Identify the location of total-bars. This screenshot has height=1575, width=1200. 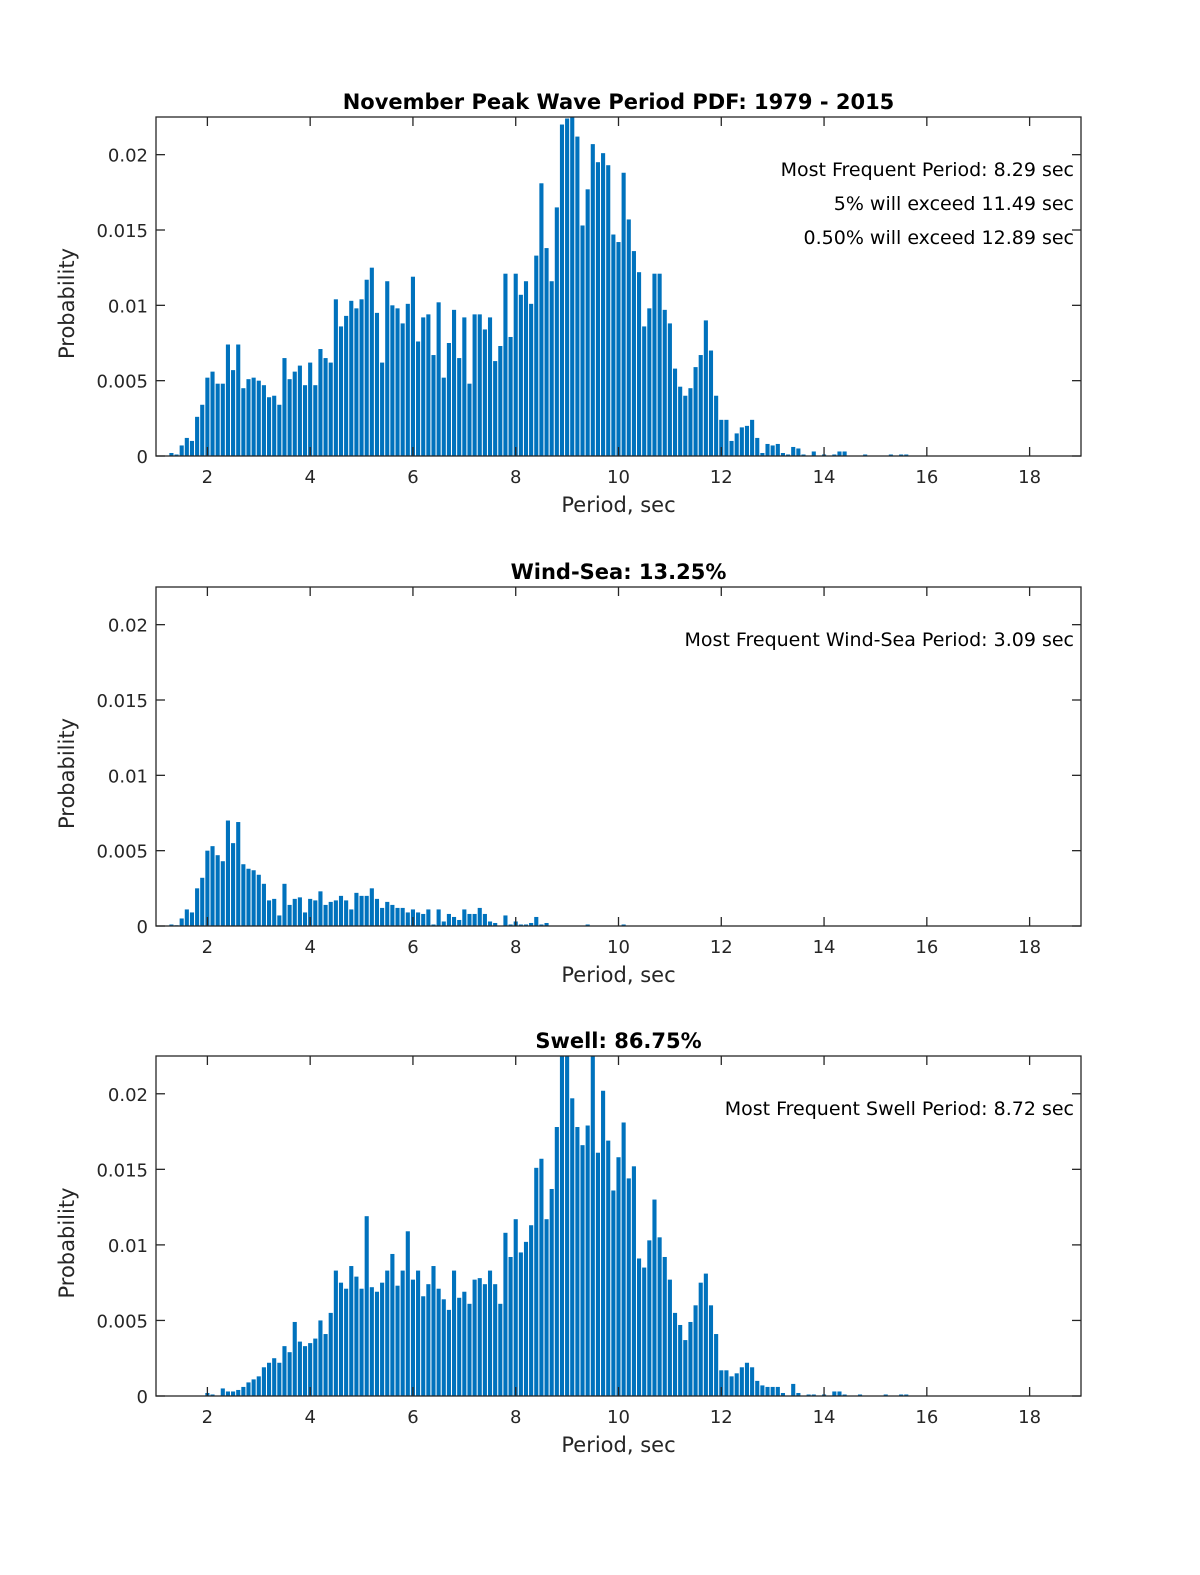
(539, 286).